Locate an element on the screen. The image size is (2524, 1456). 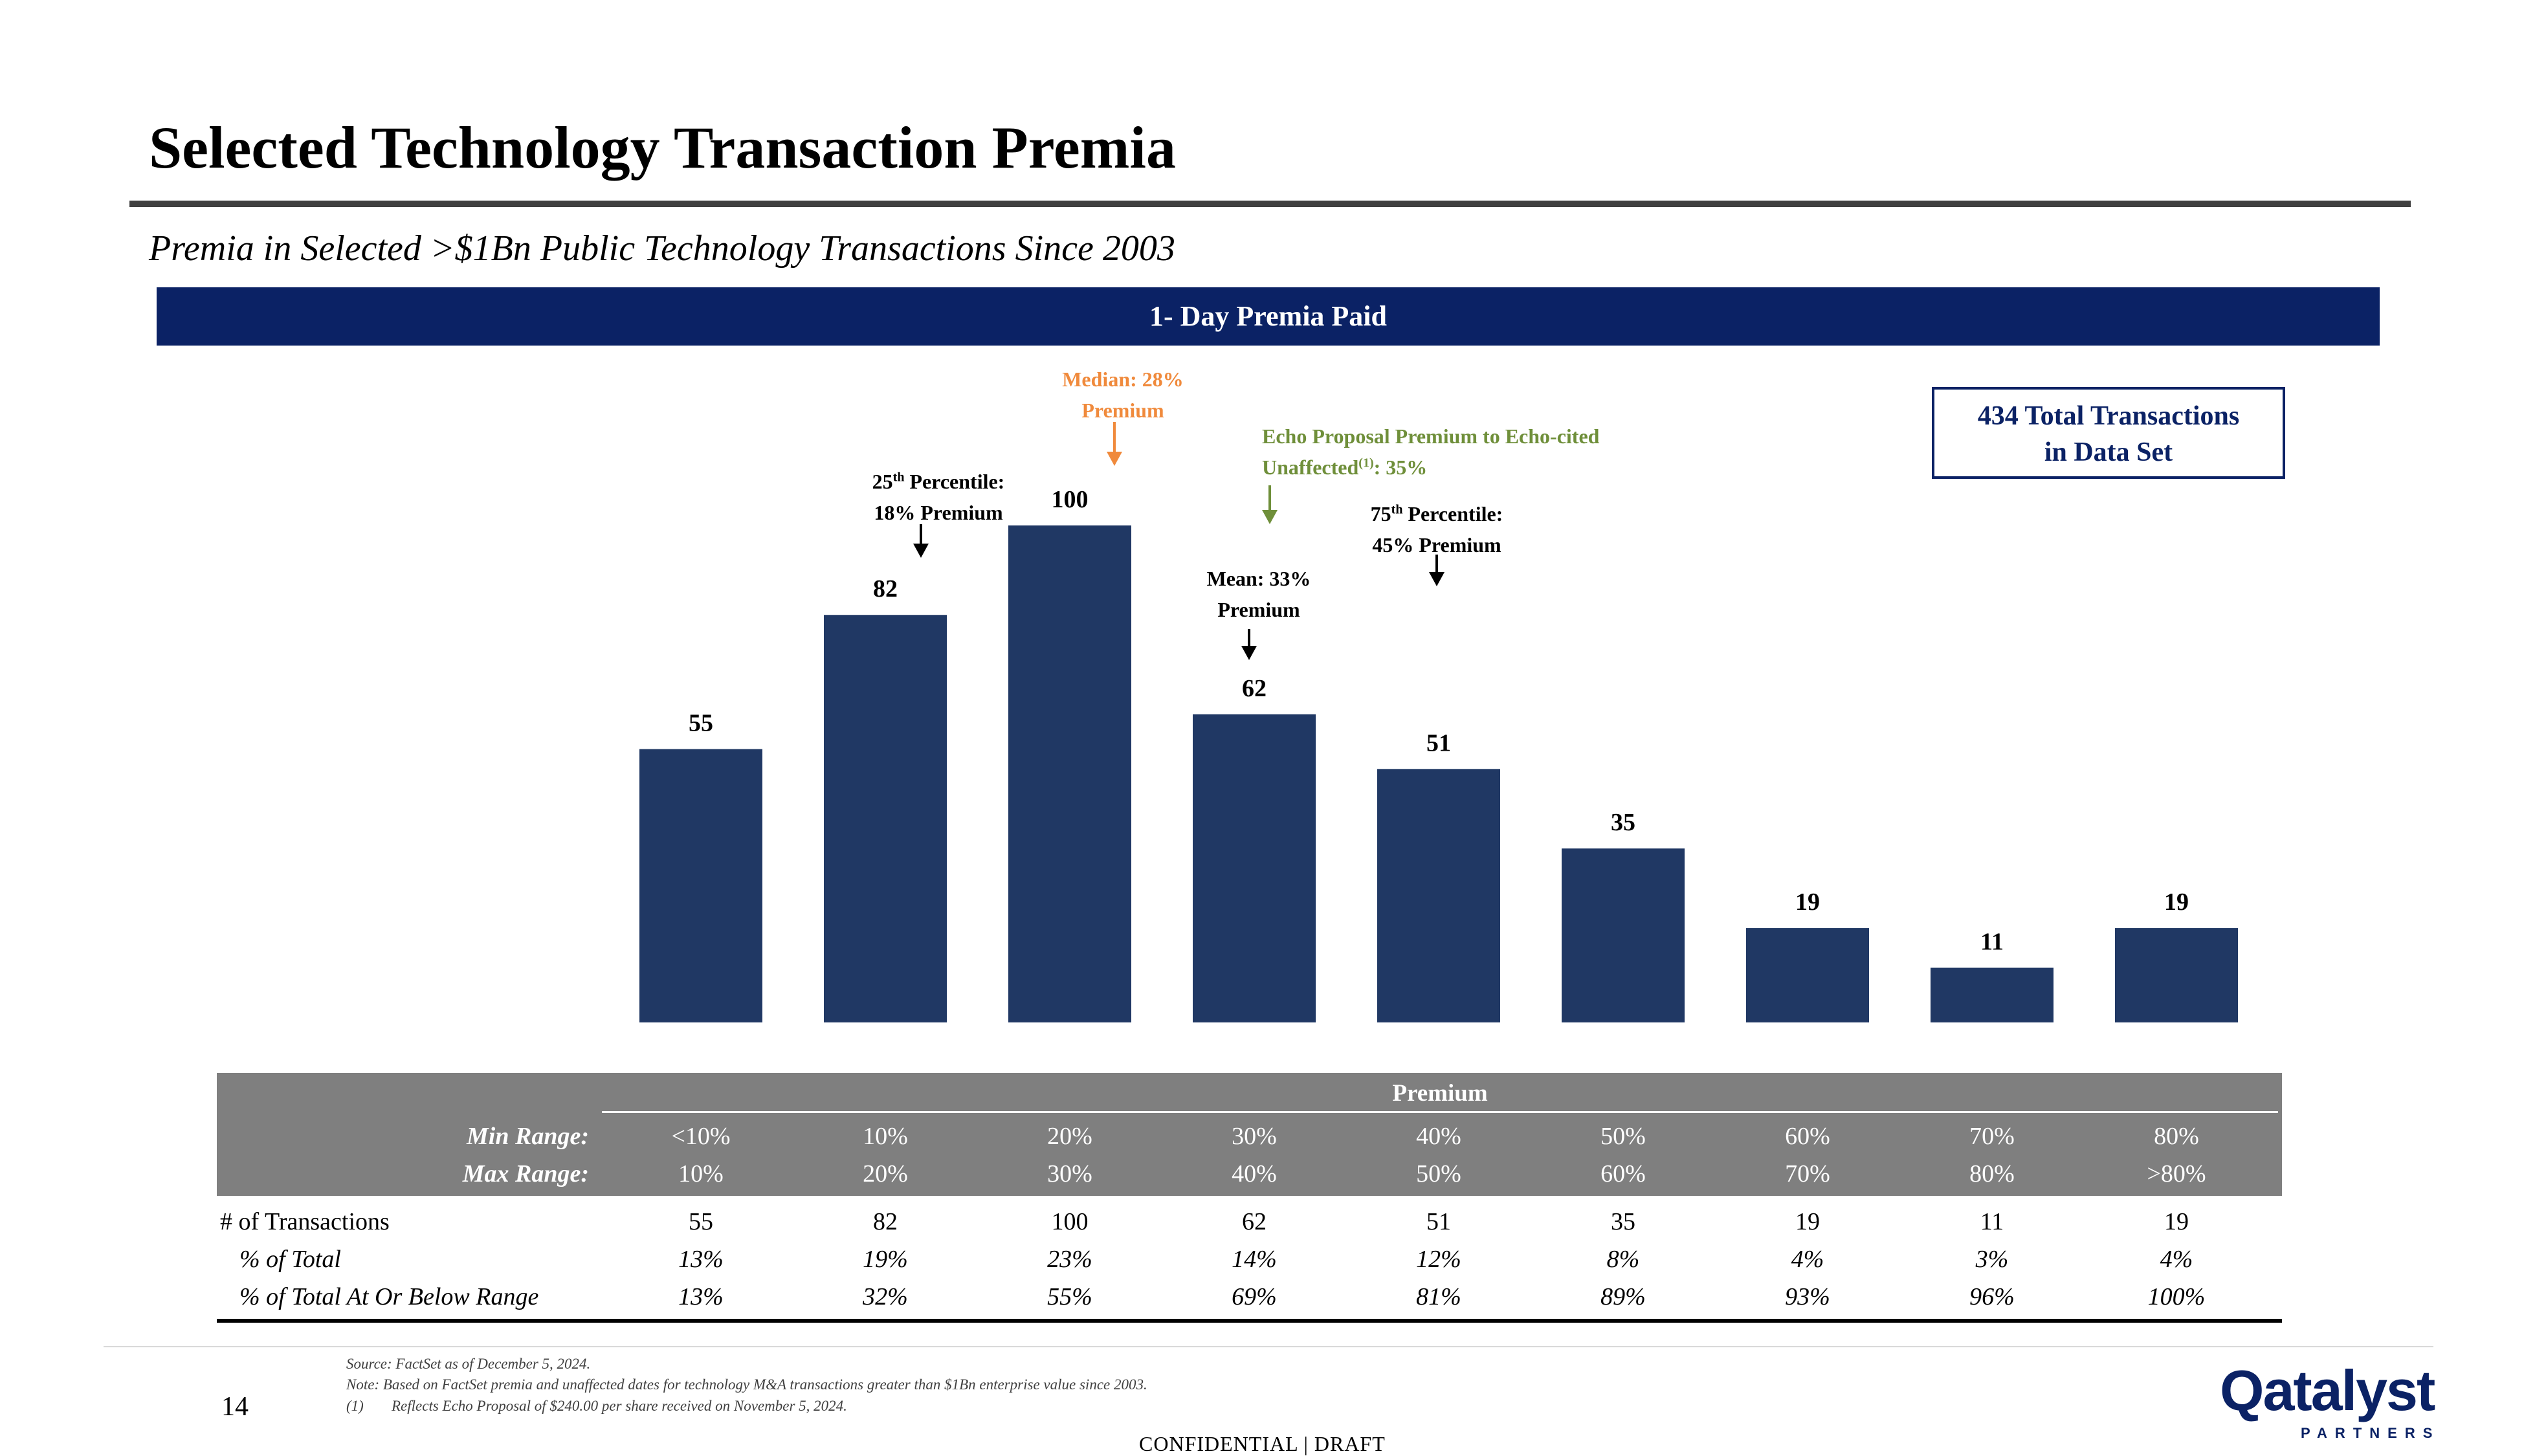
premium-divider is located at coordinates (1440, 1112).